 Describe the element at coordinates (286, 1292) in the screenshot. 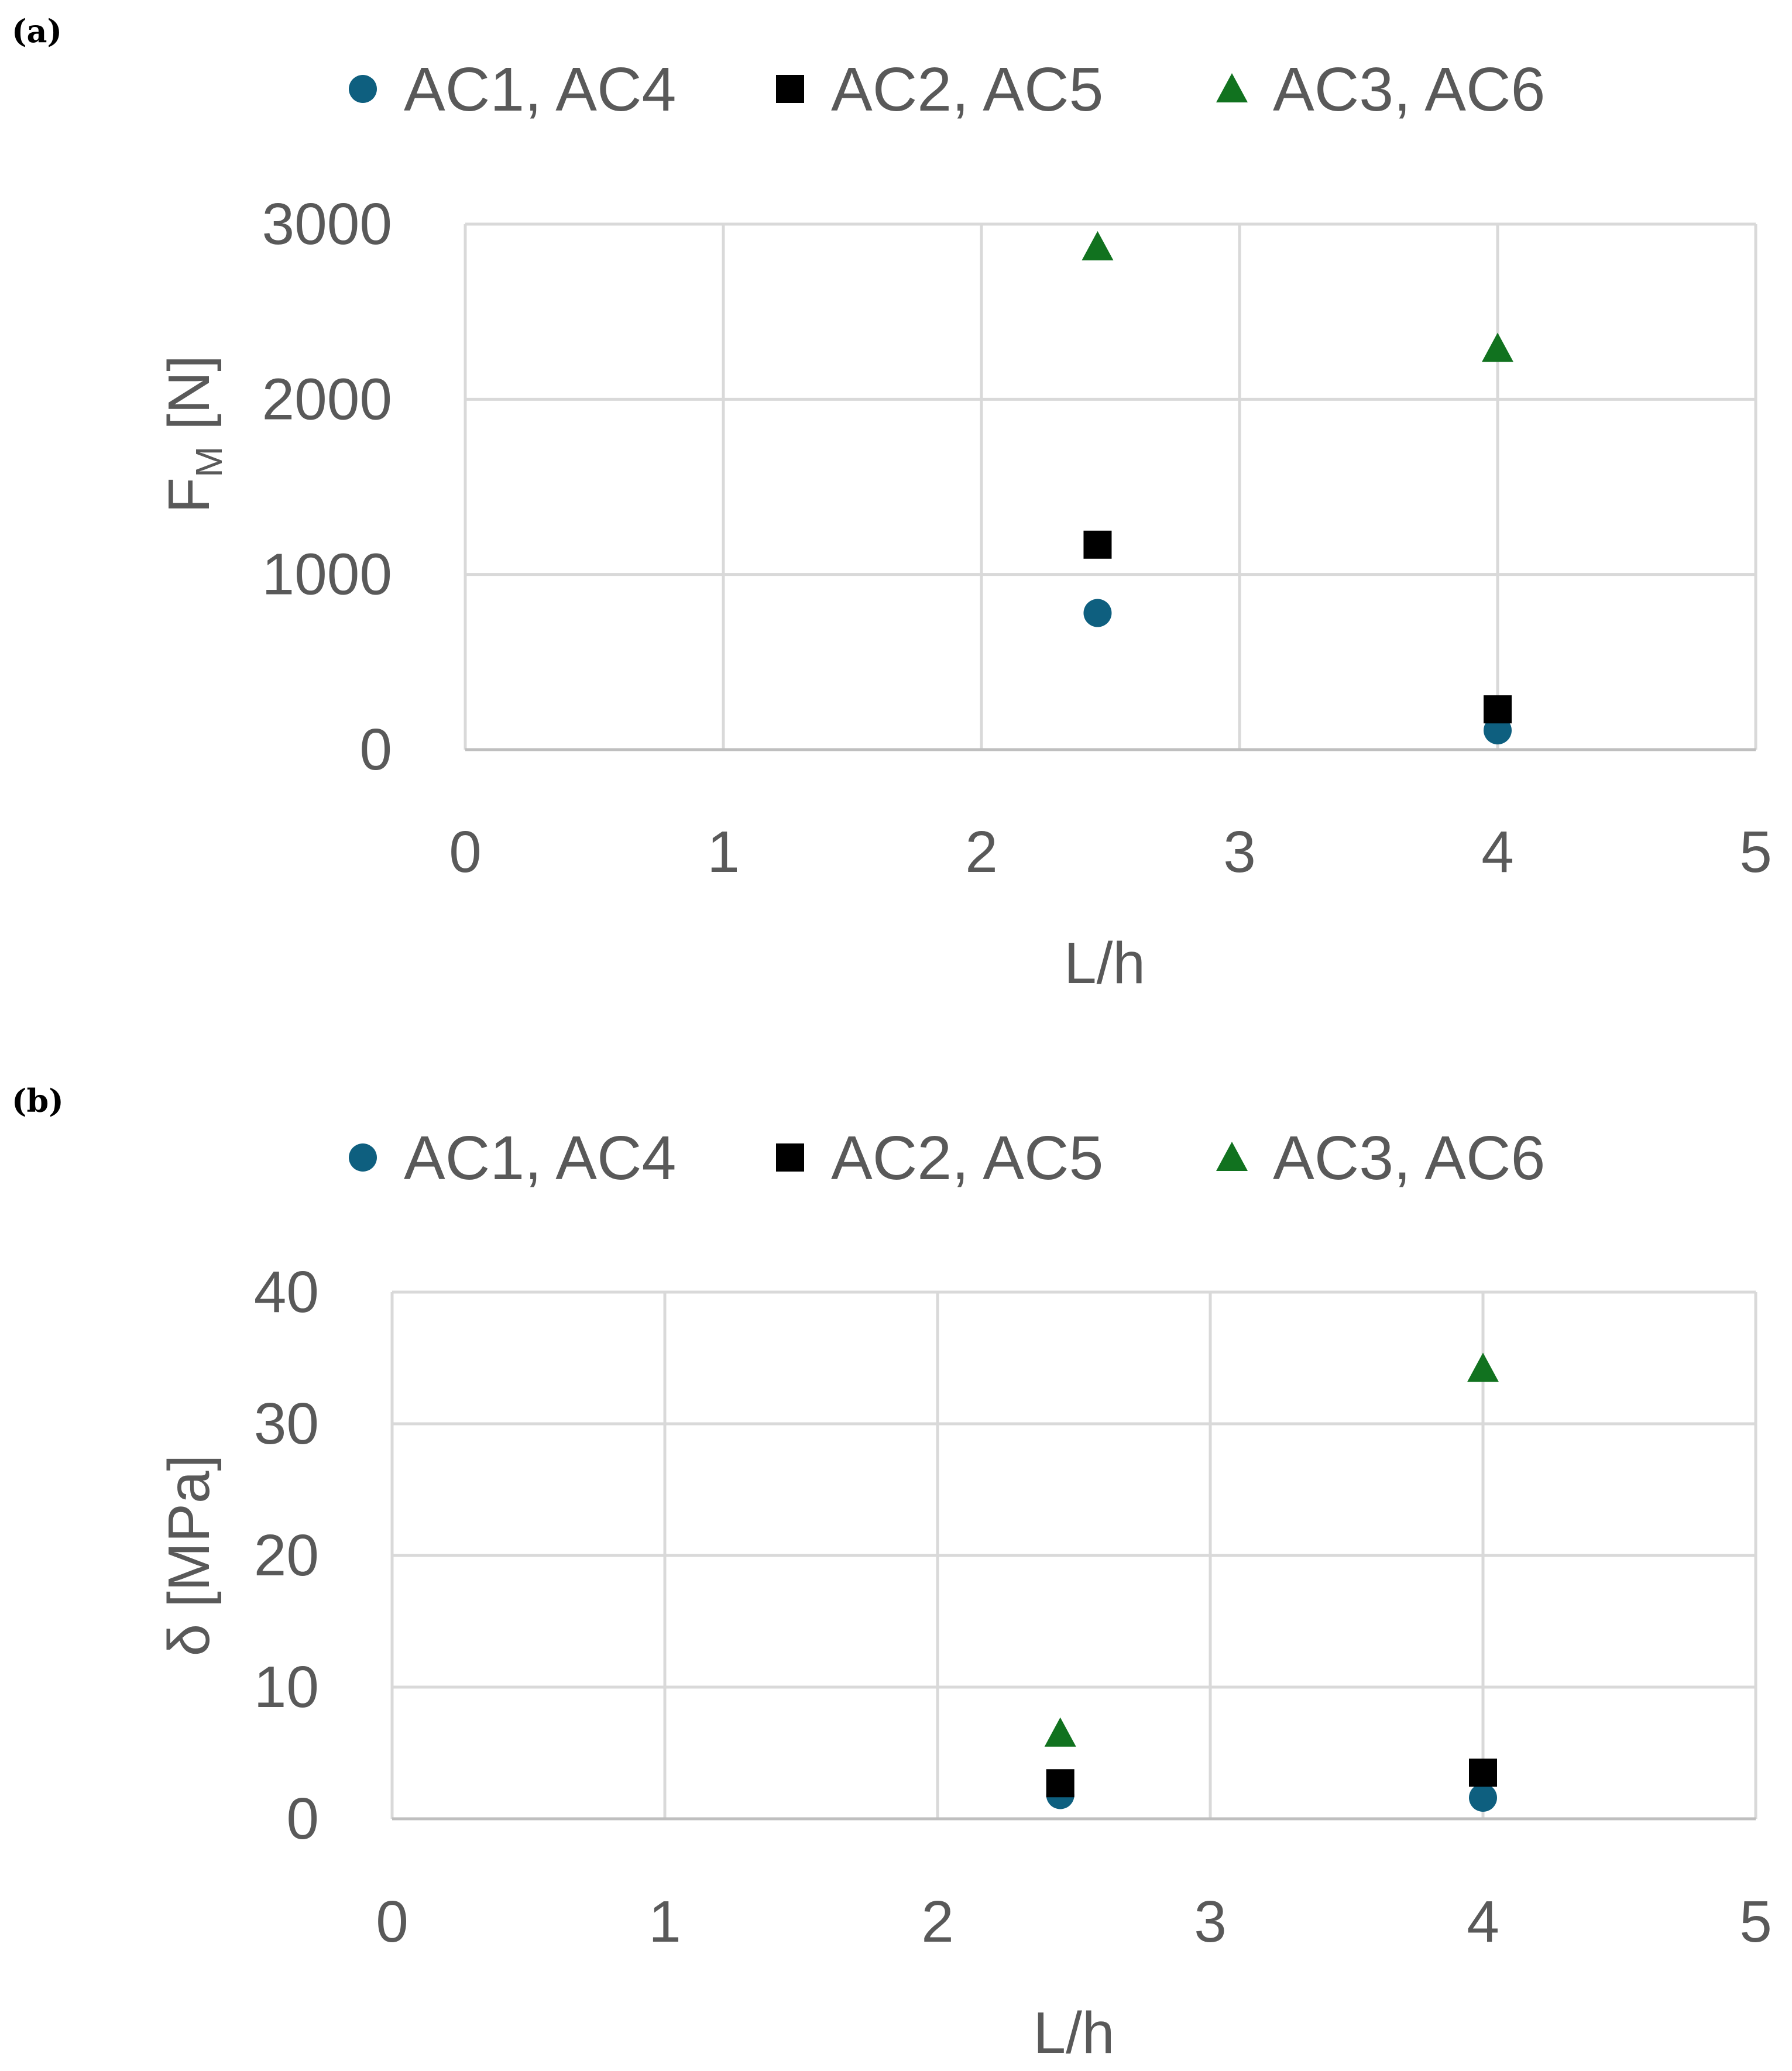

I see `y-tick-label: 40` at that location.